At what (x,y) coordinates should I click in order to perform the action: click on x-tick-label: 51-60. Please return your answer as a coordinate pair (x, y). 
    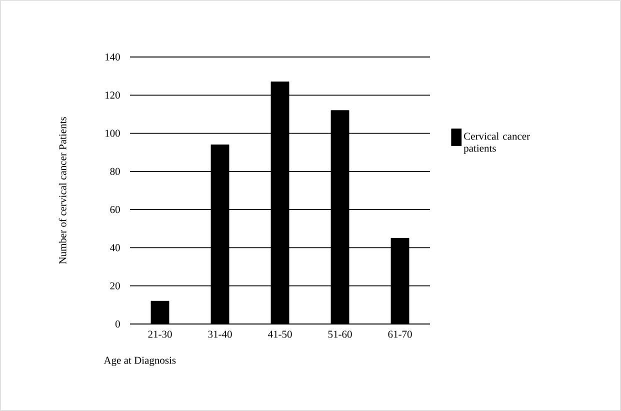
    Looking at the image, I should click on (340, 334).